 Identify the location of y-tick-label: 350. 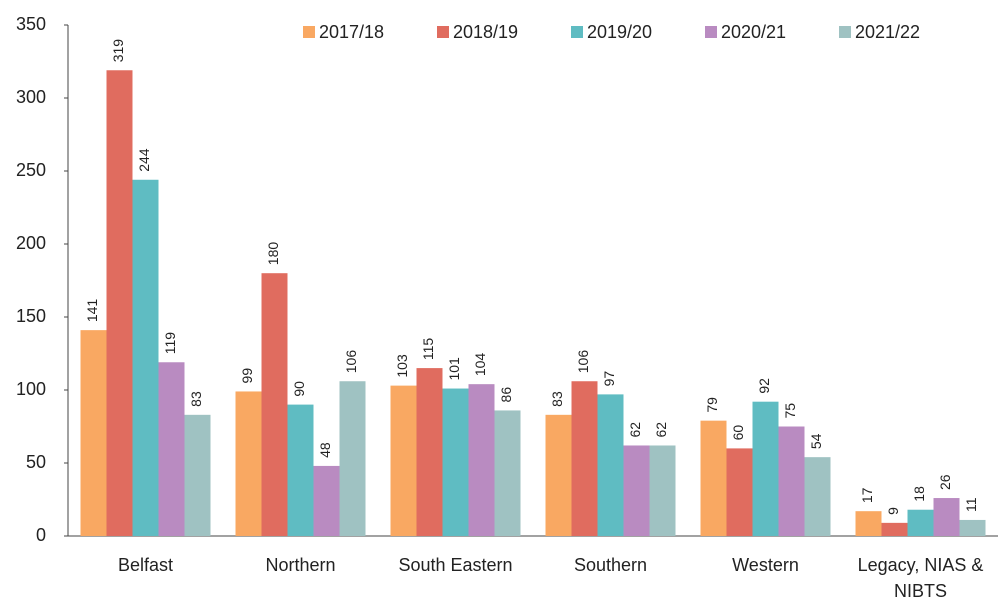
(31, 24).